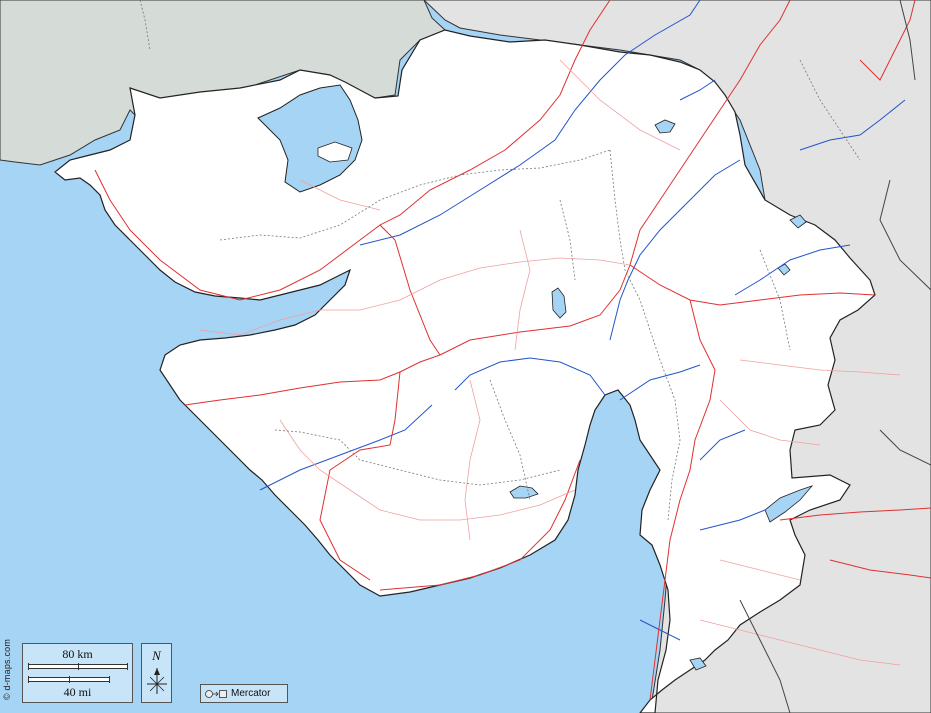 The width and height of the screenshot is (931, 713). I want to click on north-arrow-box: N, so click(156, 673).